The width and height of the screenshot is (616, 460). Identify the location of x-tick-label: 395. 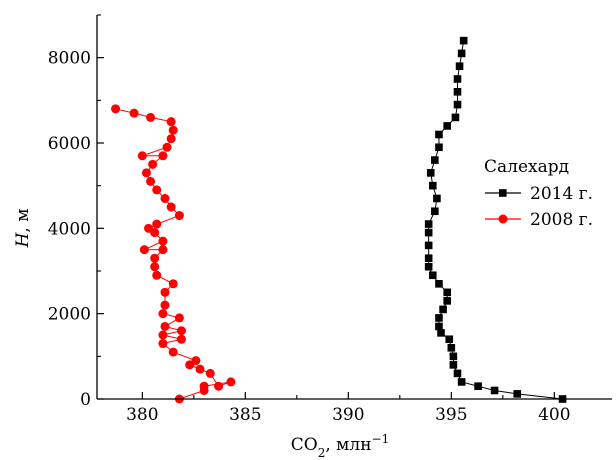
(451, 415).